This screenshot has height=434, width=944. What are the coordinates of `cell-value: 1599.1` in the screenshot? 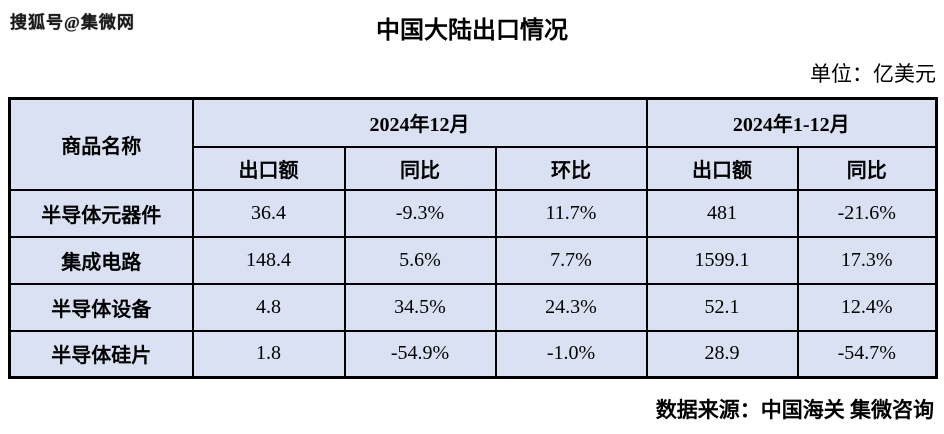 It's located at (722, 260).